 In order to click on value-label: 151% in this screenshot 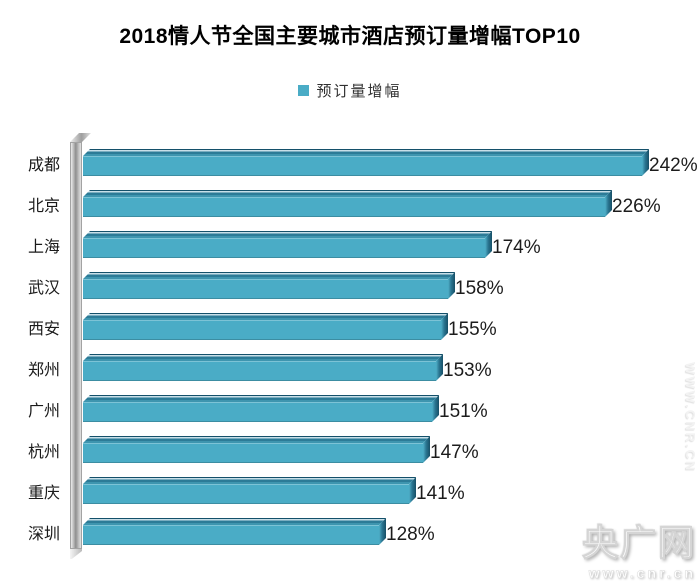, I will do `click(463, 411)`.